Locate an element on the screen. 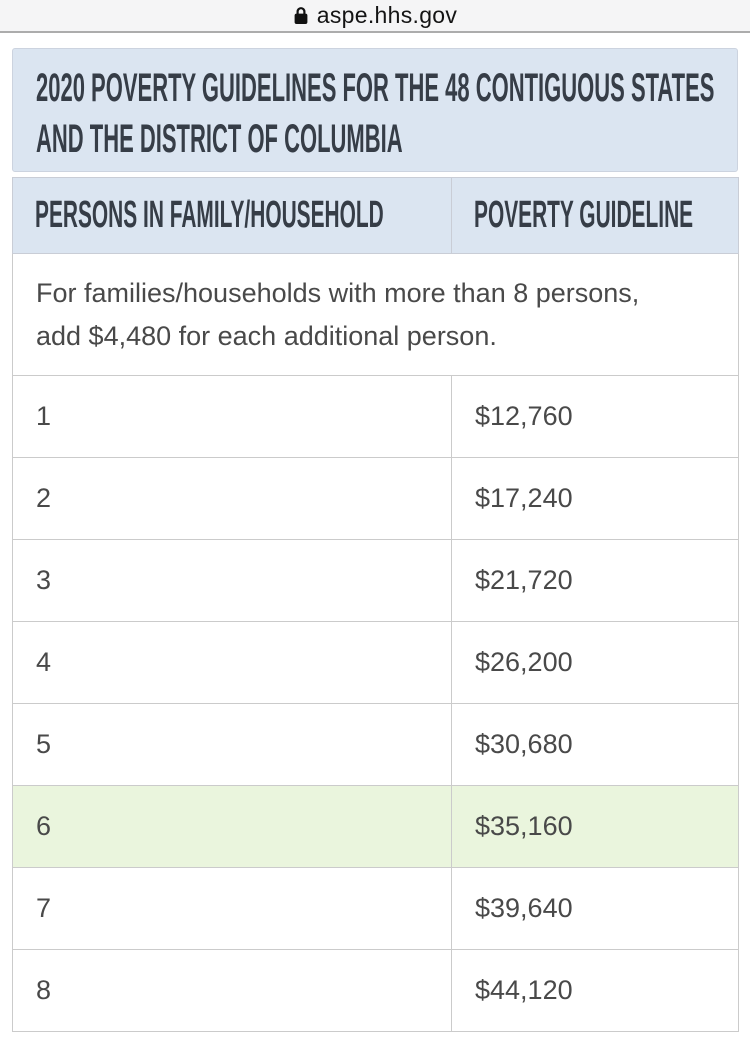 This screenshot has height=1049, width=750. guideline-cell: $12,760 is located at coordinates (595, 416).